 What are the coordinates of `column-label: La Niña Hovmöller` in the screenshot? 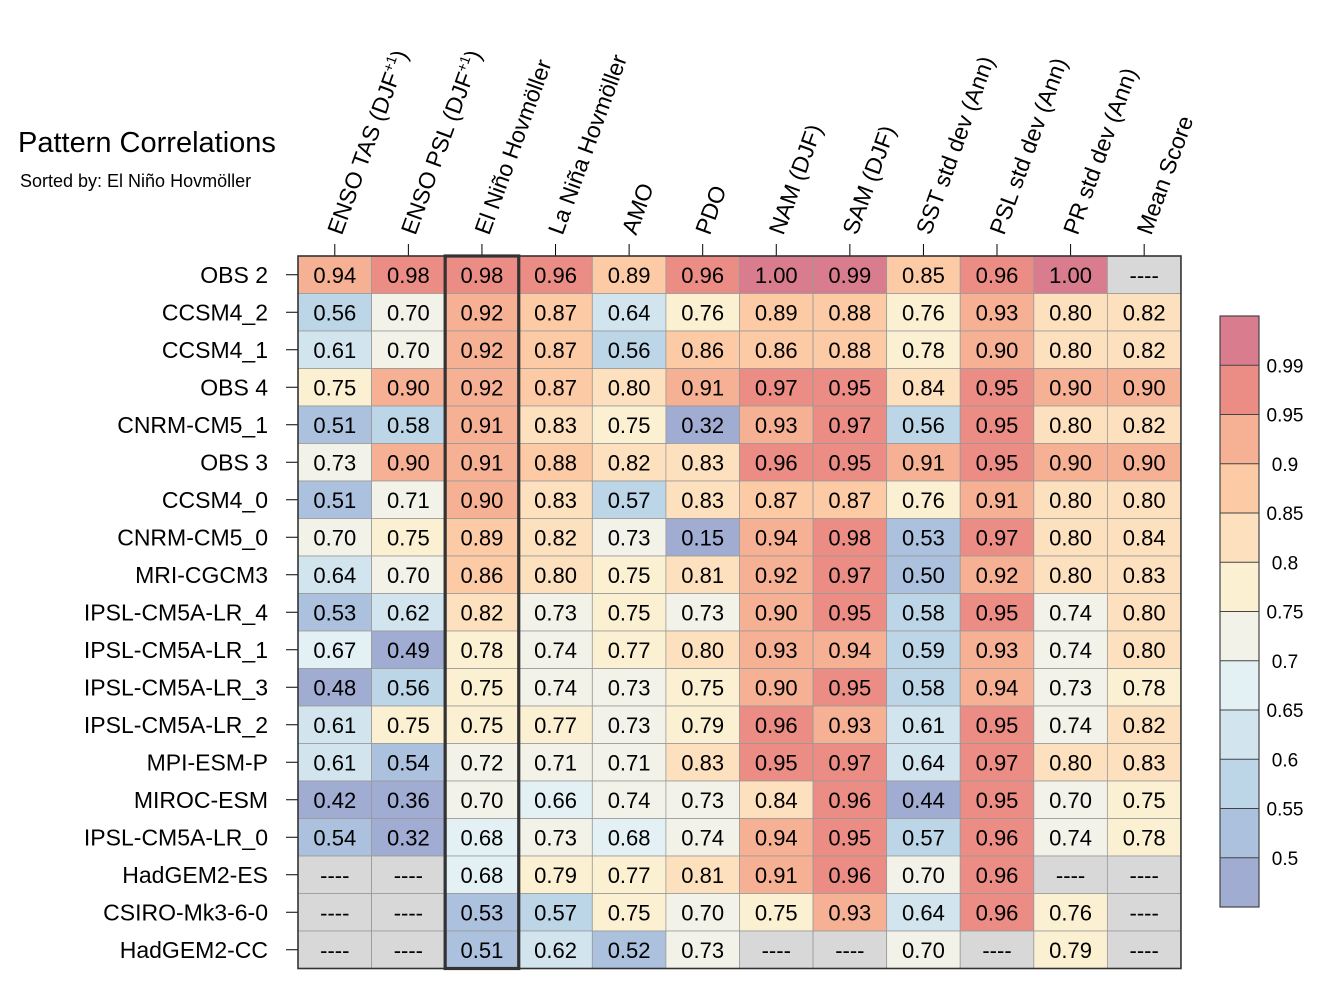 It's located at (587, 144).